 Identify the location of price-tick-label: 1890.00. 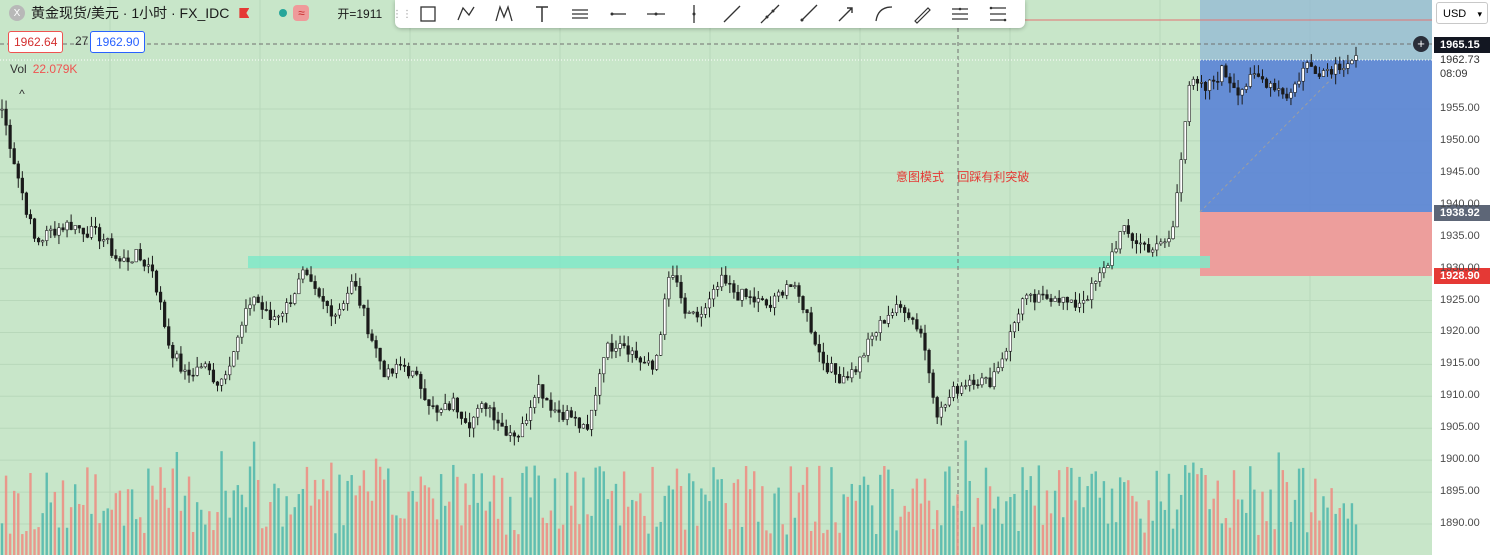
(1460, 523).